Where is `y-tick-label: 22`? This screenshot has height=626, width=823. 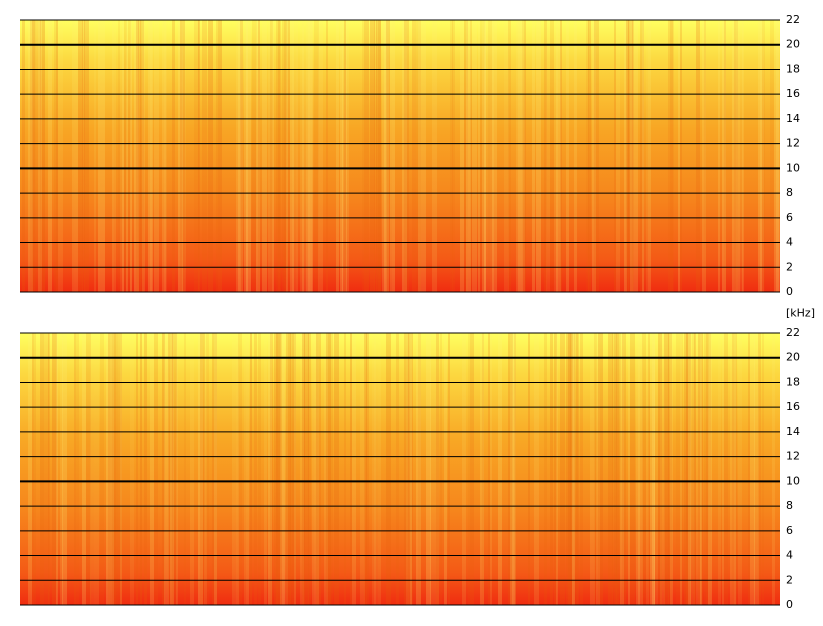 y-tick-label: 22 is located at coordinates (793, 332).